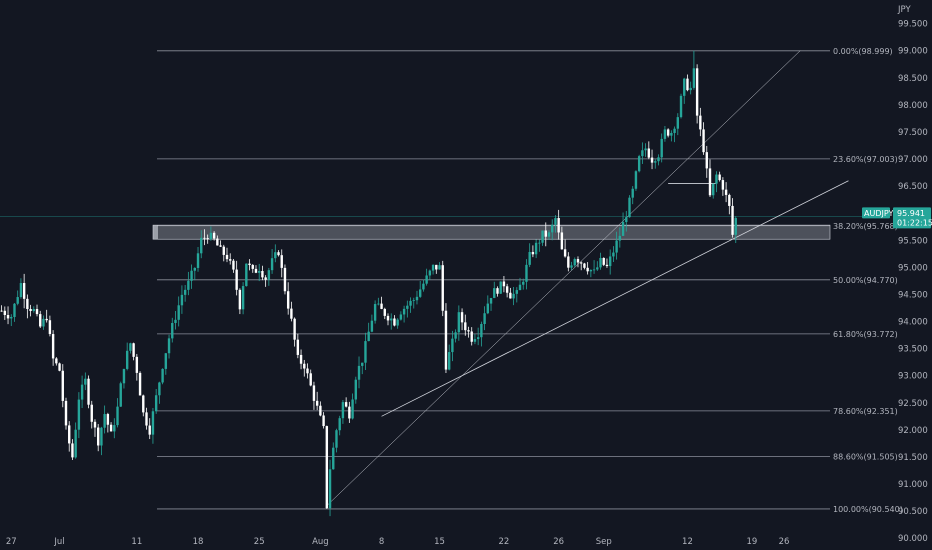 The width and height of the screenshot is (932, 550). I want to click on time-axis: 27 Jul 11 18 25 Aug 8 15 22 26 Sep 12 19 26, so click(398, 542).